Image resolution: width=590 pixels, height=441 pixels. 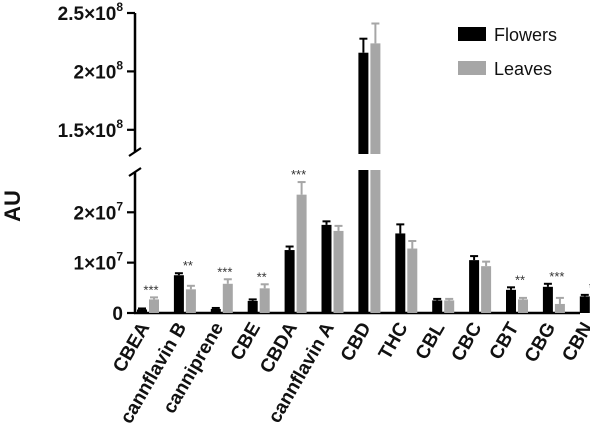 What do you see at coordinates (188, 265) in the screenshot?
I see `significance-mark-1: **` at bounding box center [188, 265].